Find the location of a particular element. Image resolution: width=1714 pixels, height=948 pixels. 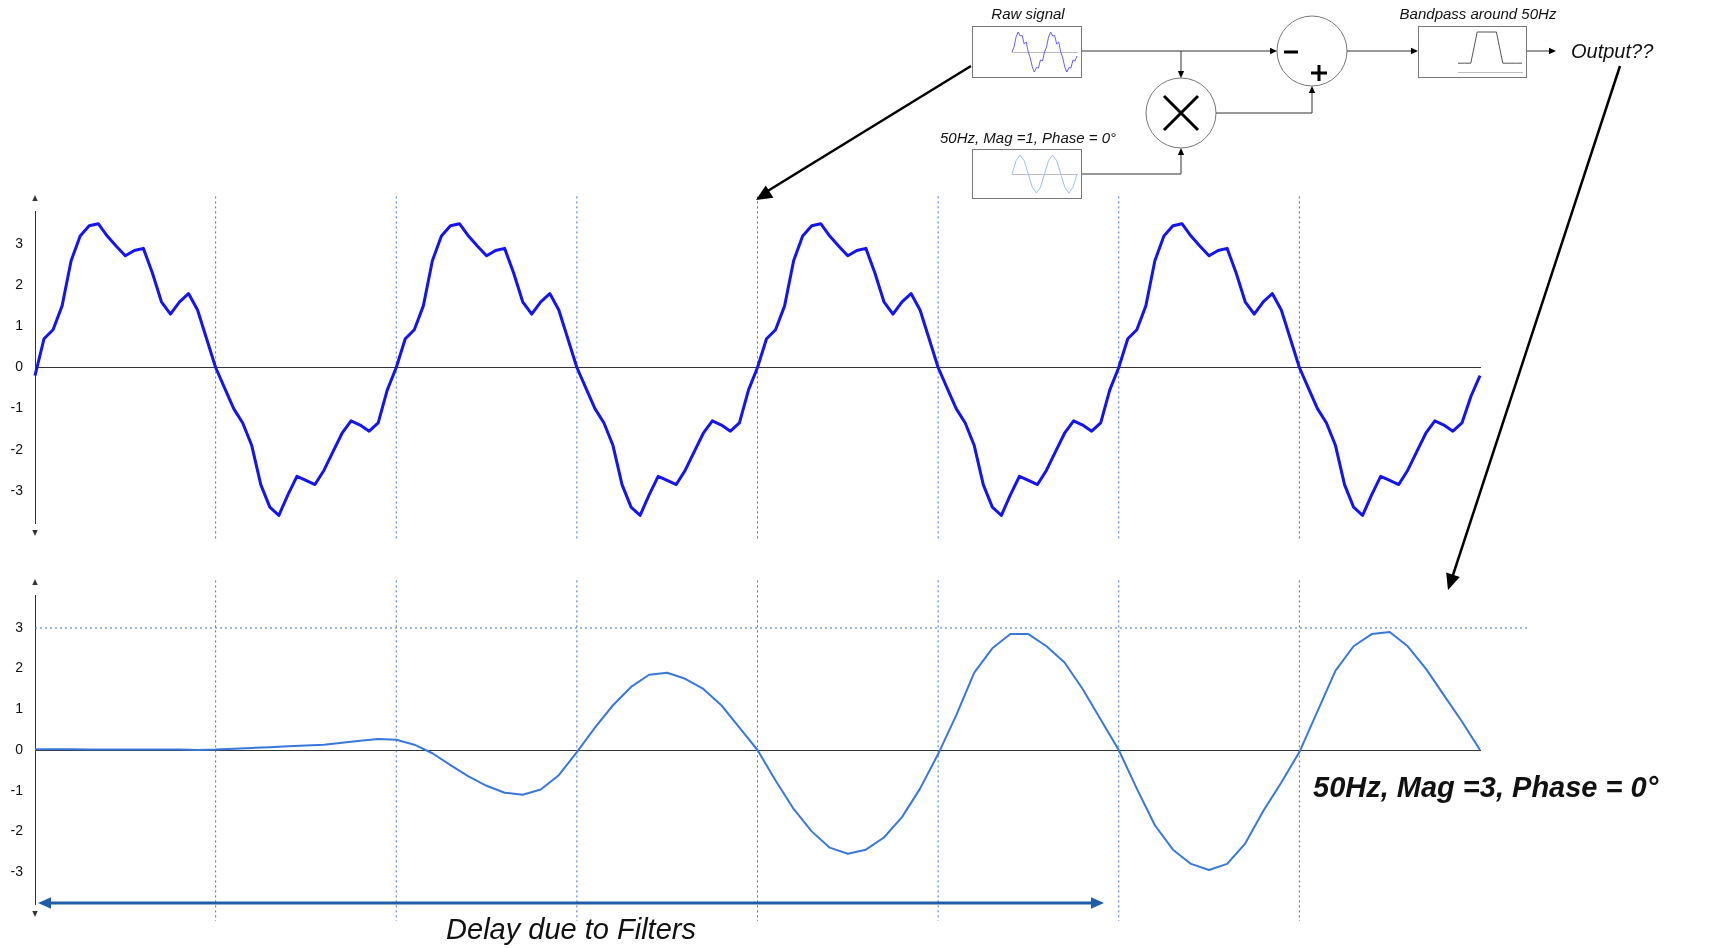

text: Raw signal is located at coordinates (1028, 13).